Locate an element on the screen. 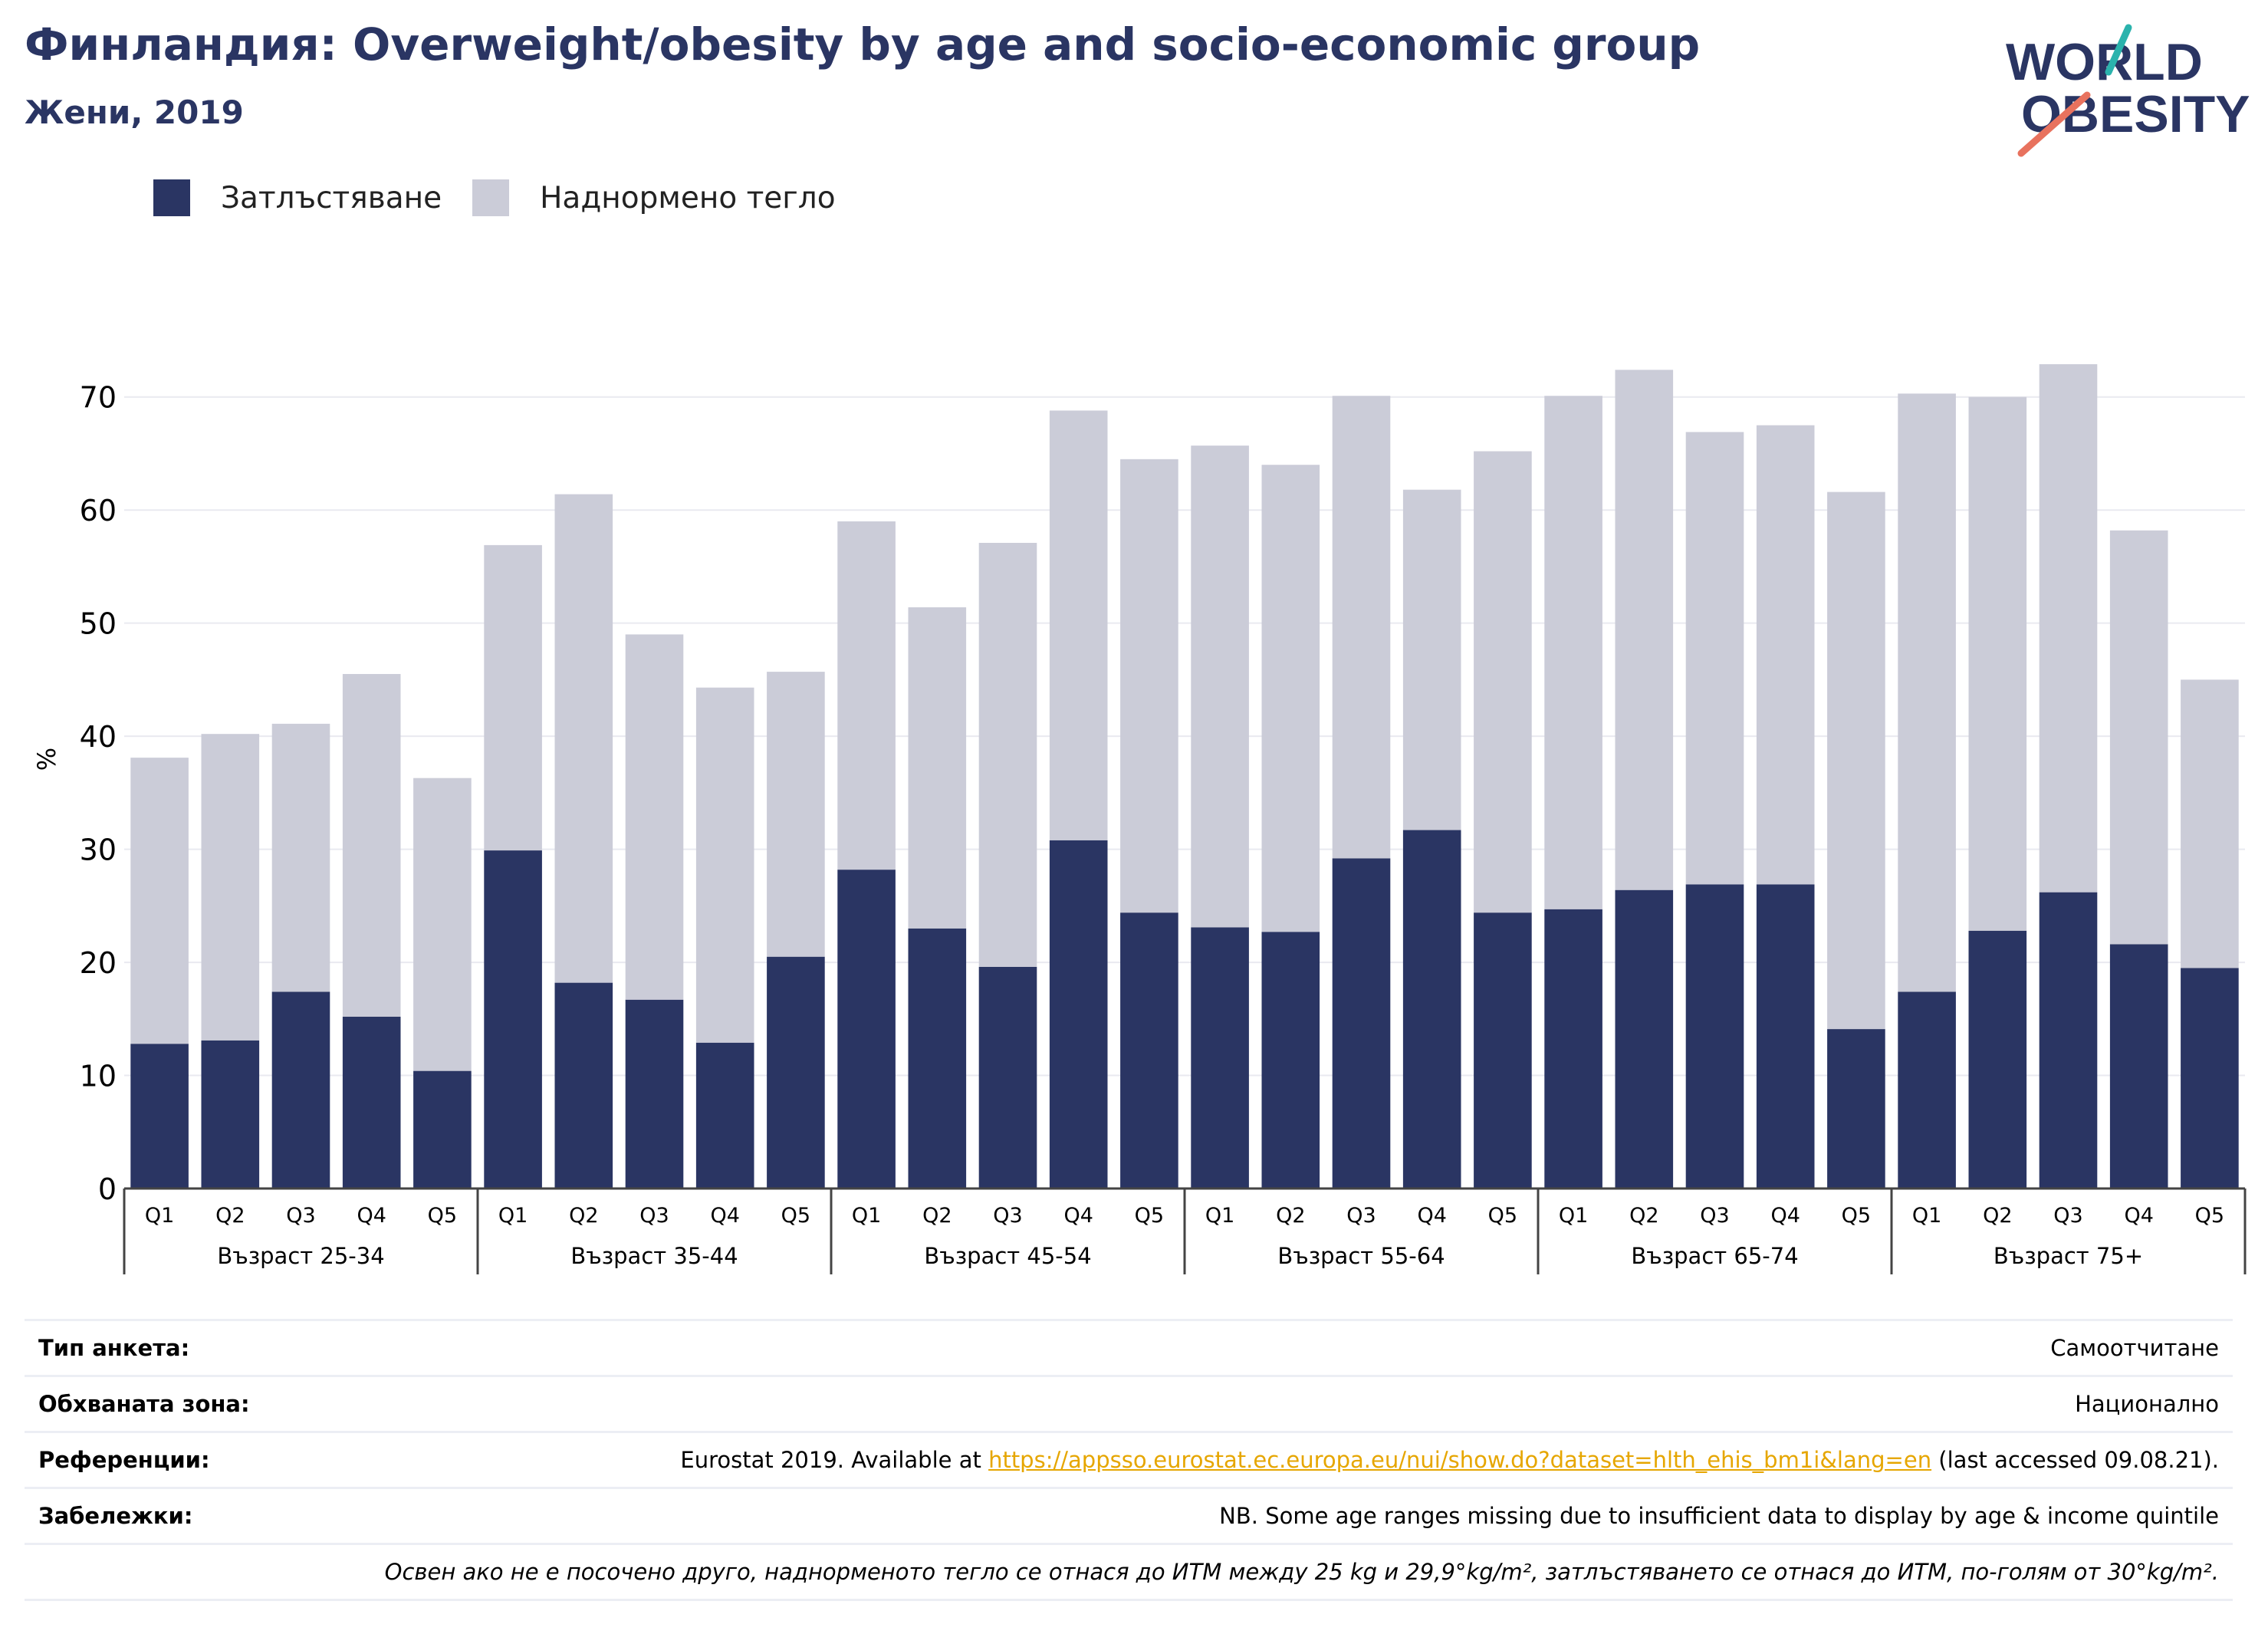  bar-obesity-g4-q5 is located at coordinates (1503, 1051).